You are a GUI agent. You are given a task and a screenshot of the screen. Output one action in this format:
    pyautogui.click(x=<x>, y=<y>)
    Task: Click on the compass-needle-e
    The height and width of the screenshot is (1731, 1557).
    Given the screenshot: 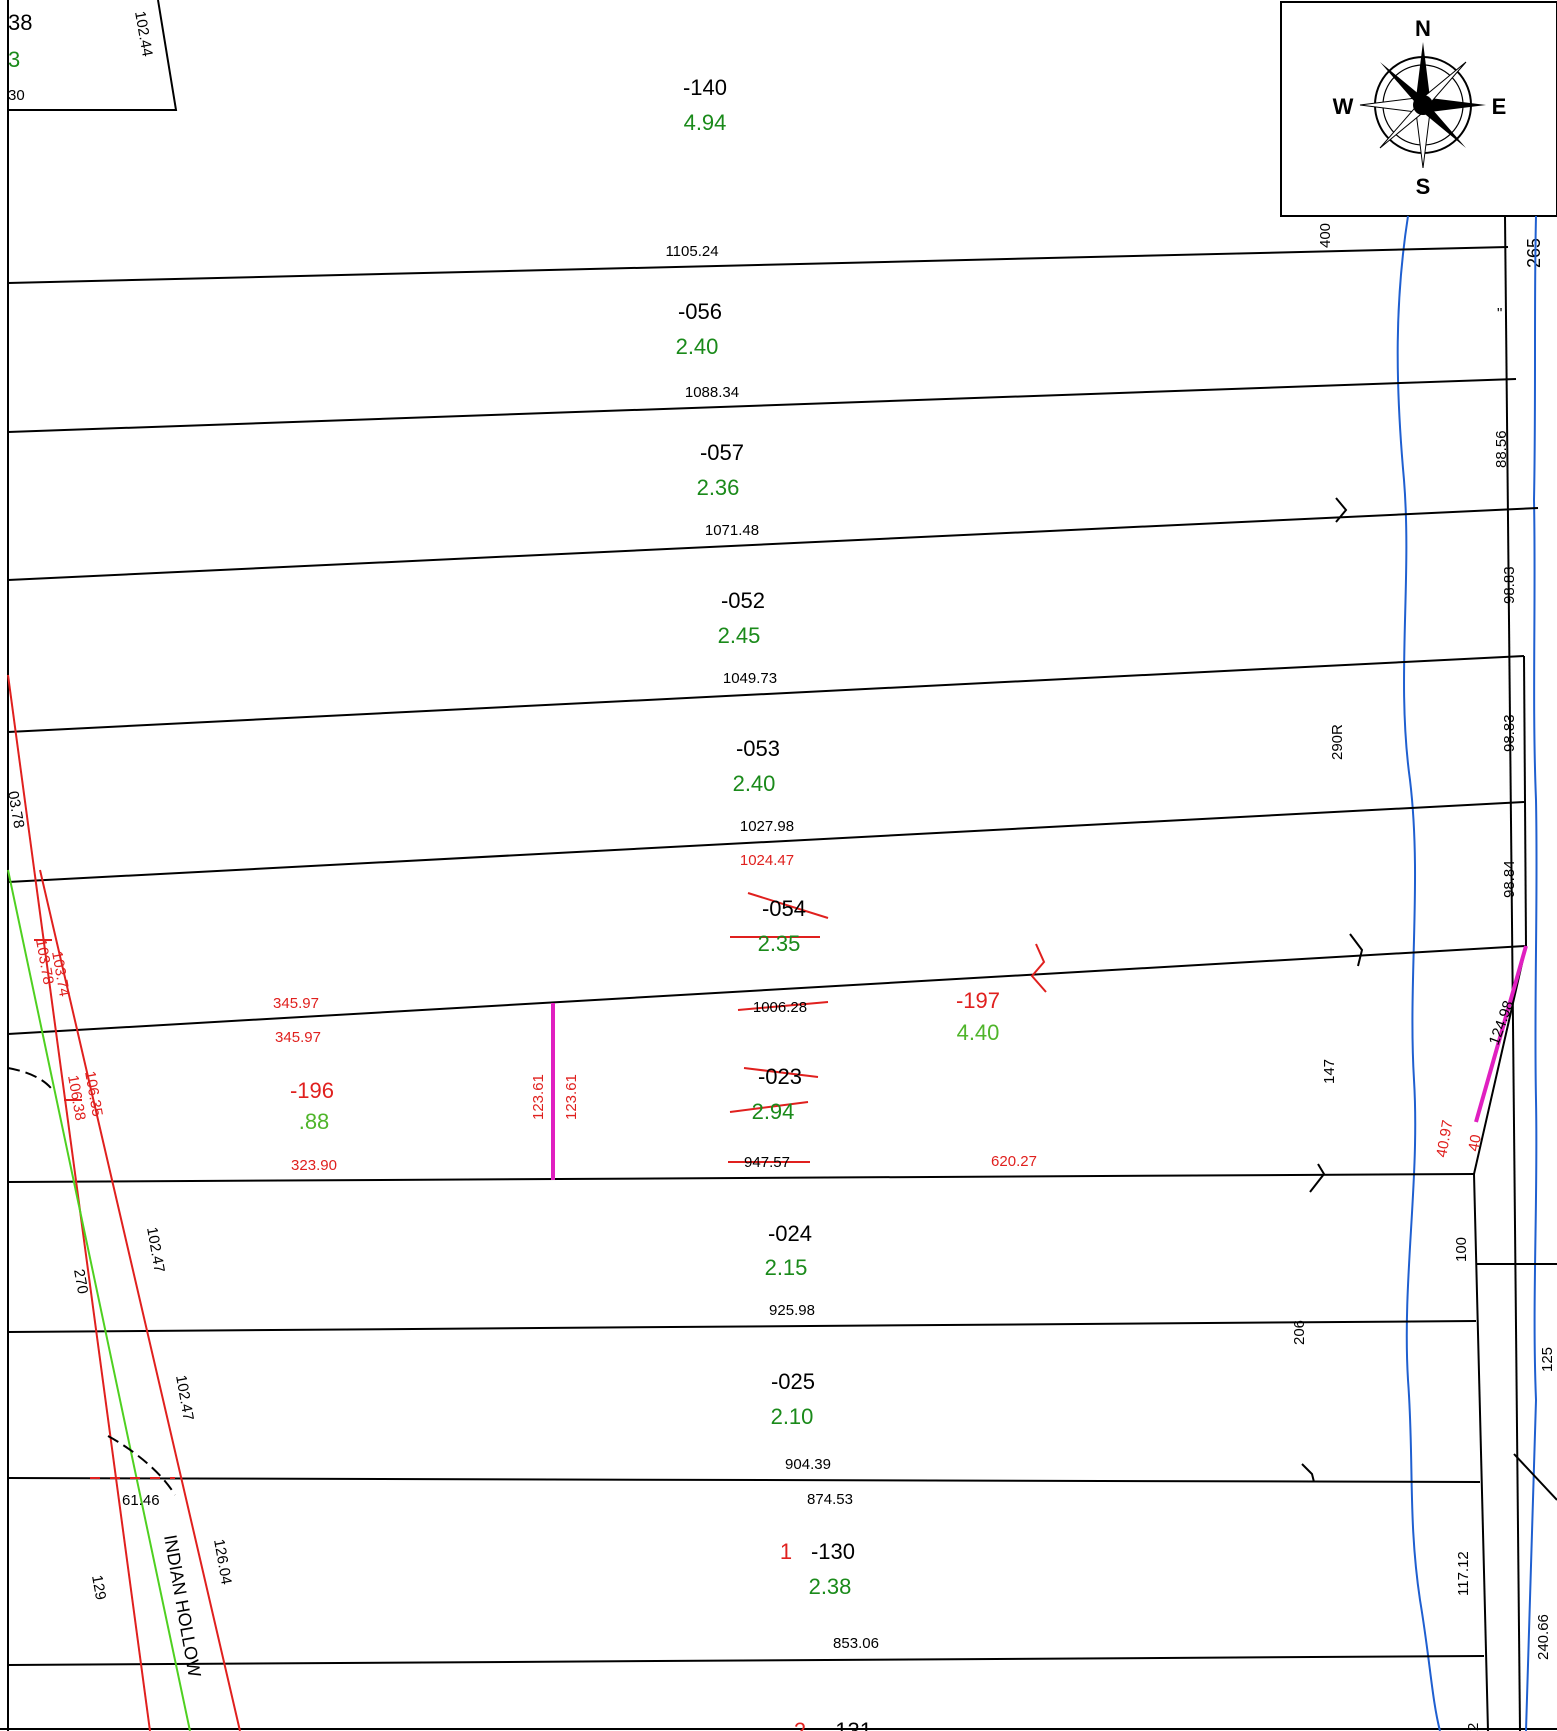 What is the action you would take?
    pyautogui.click(x=1454, y=105)
    